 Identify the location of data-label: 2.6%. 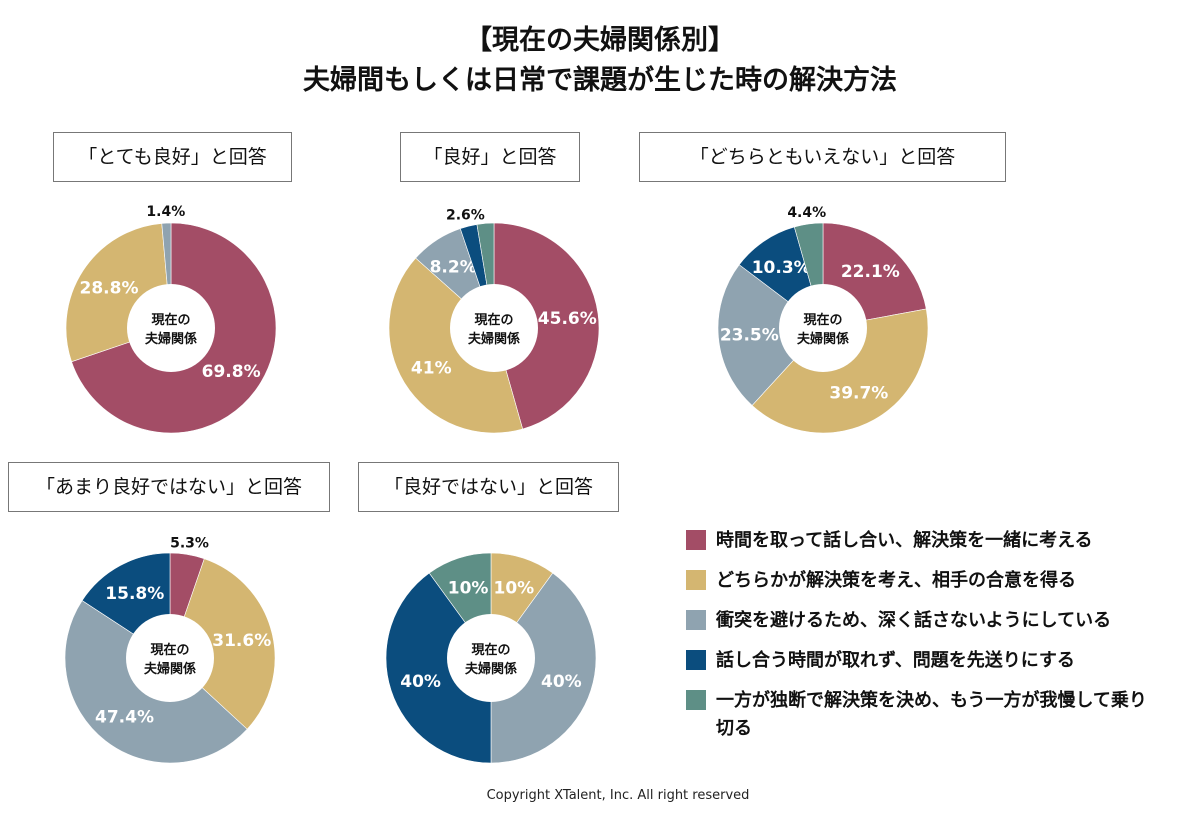
(465, 216).